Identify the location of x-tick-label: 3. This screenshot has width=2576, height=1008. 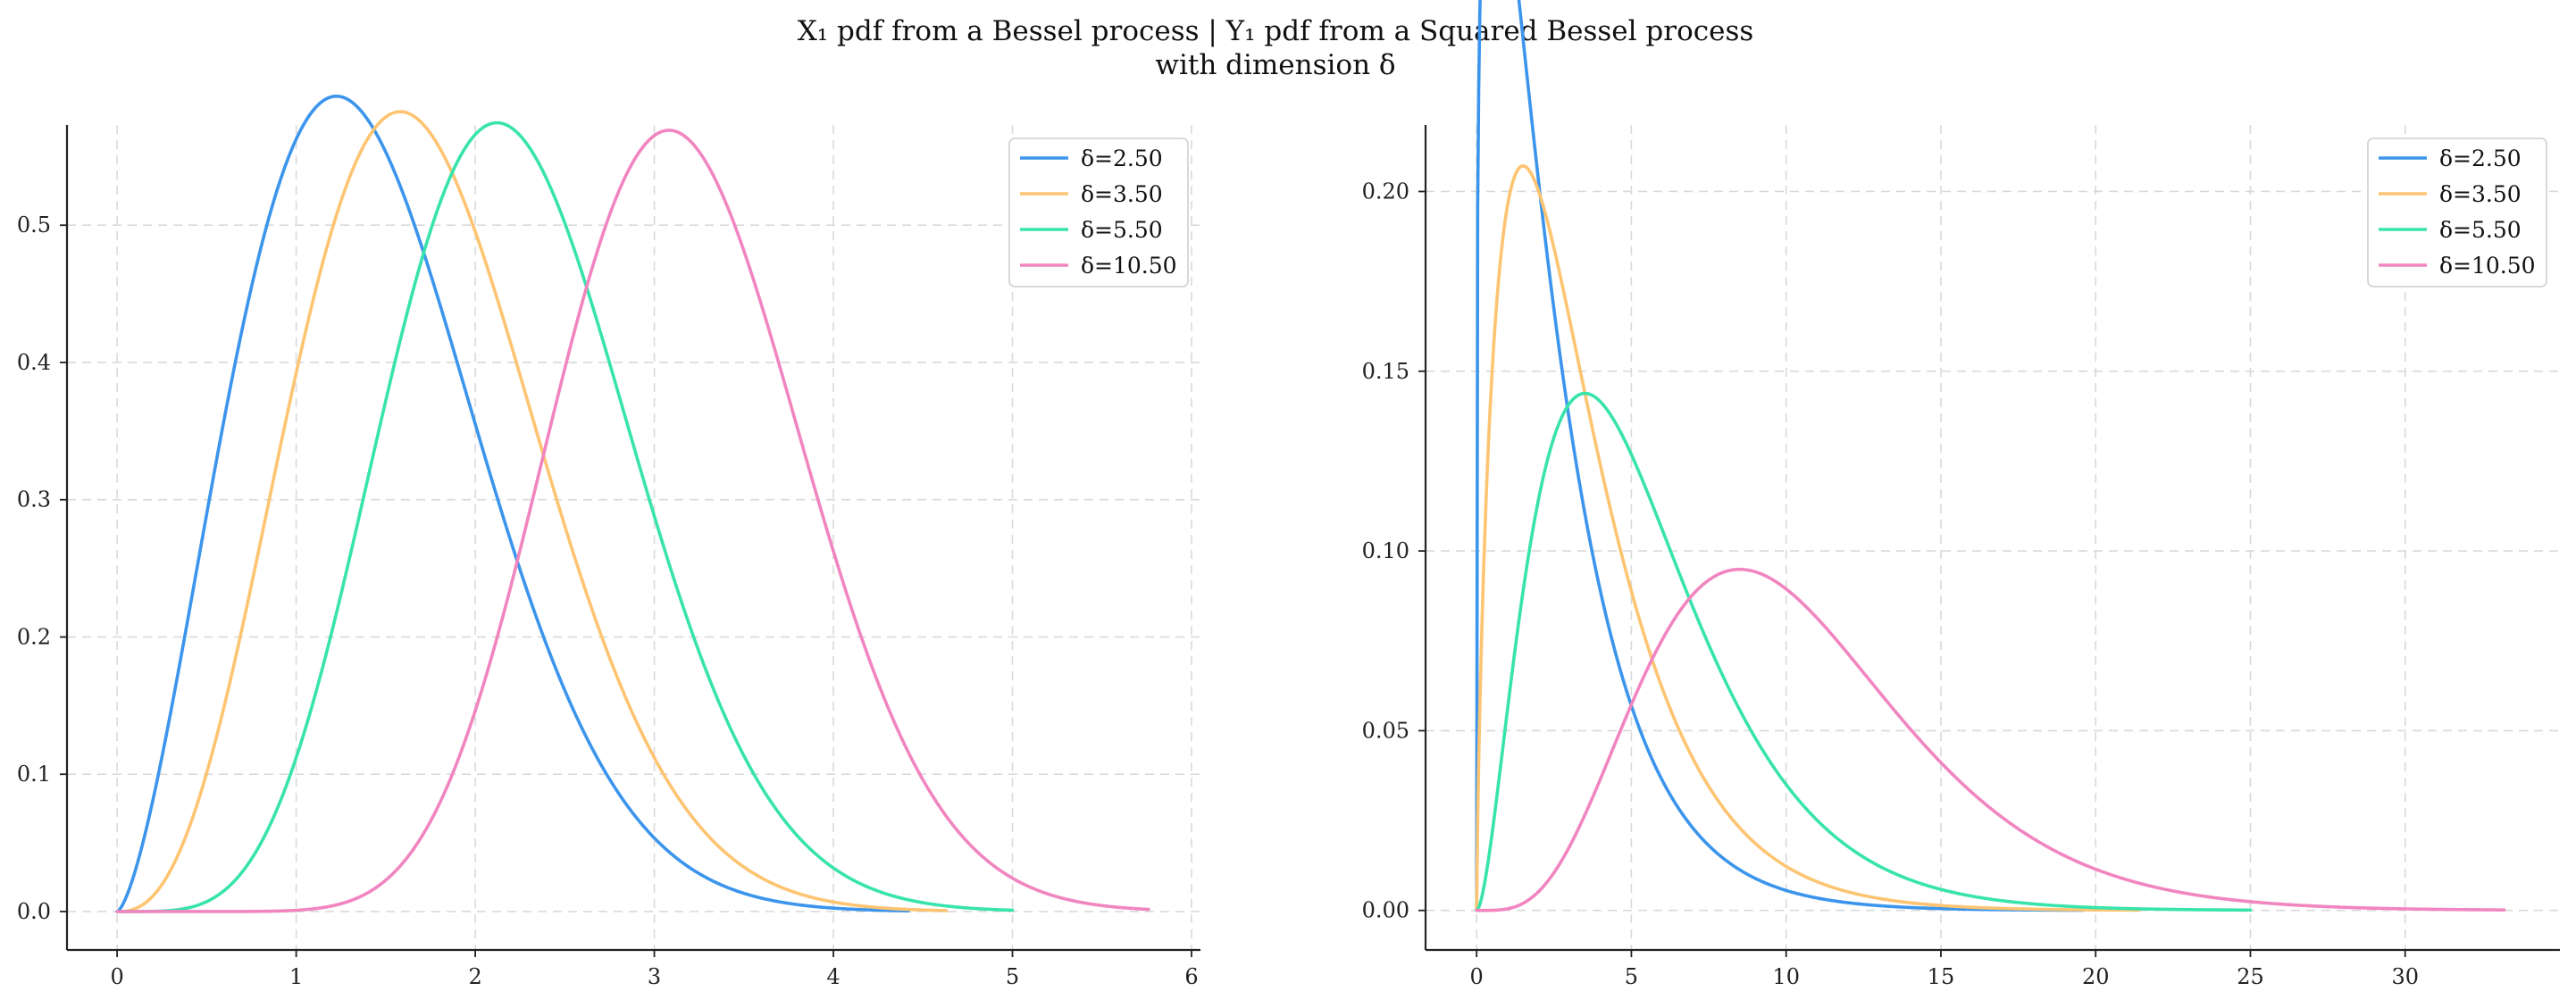
(655, 976).